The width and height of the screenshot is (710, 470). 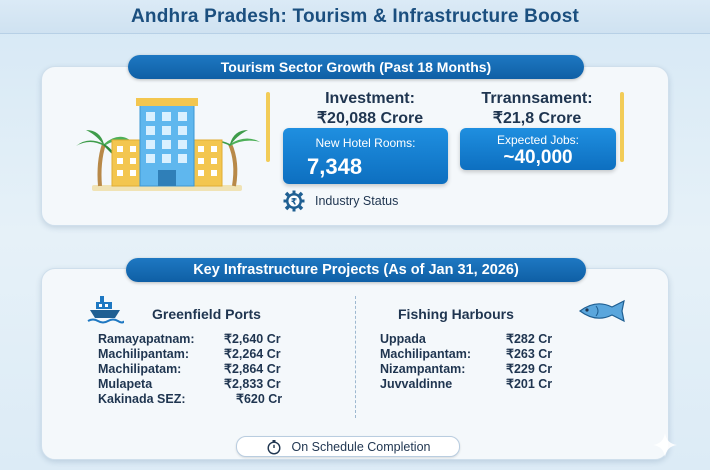 I want to click on on-schedule-label: On Schedule Completion, so click(x=361, y=446).